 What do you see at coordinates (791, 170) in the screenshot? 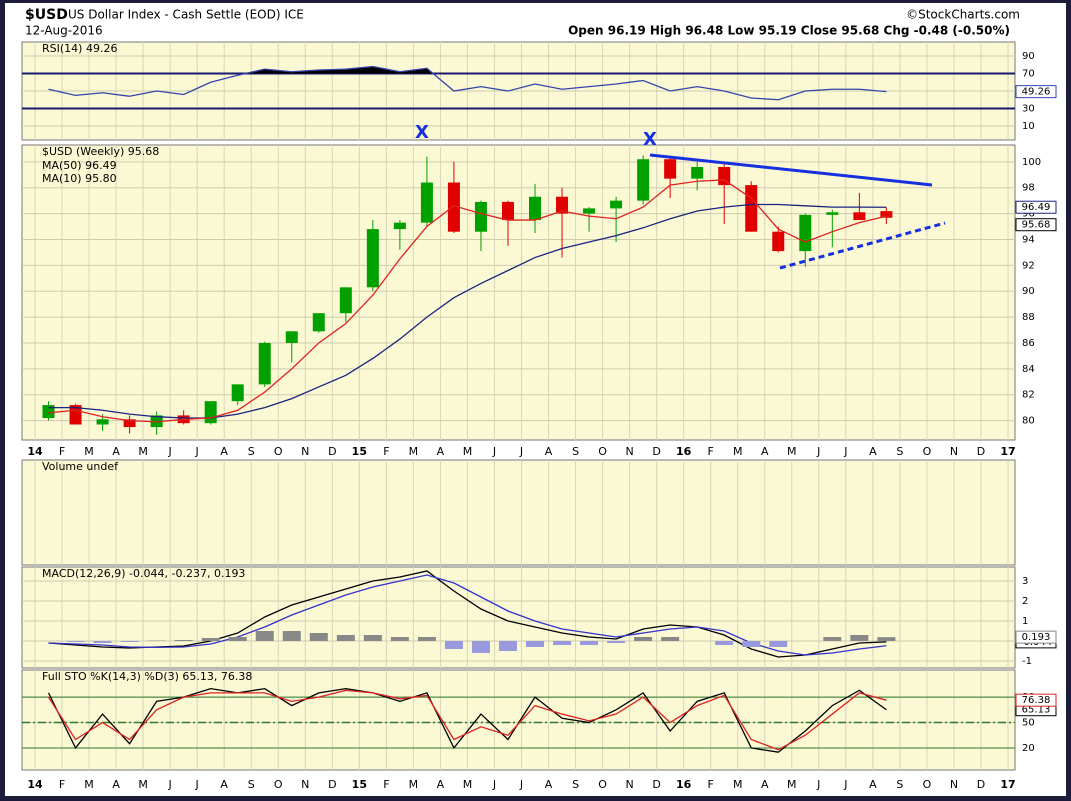
I see `resistance-line` at bounding box center [791, 170].